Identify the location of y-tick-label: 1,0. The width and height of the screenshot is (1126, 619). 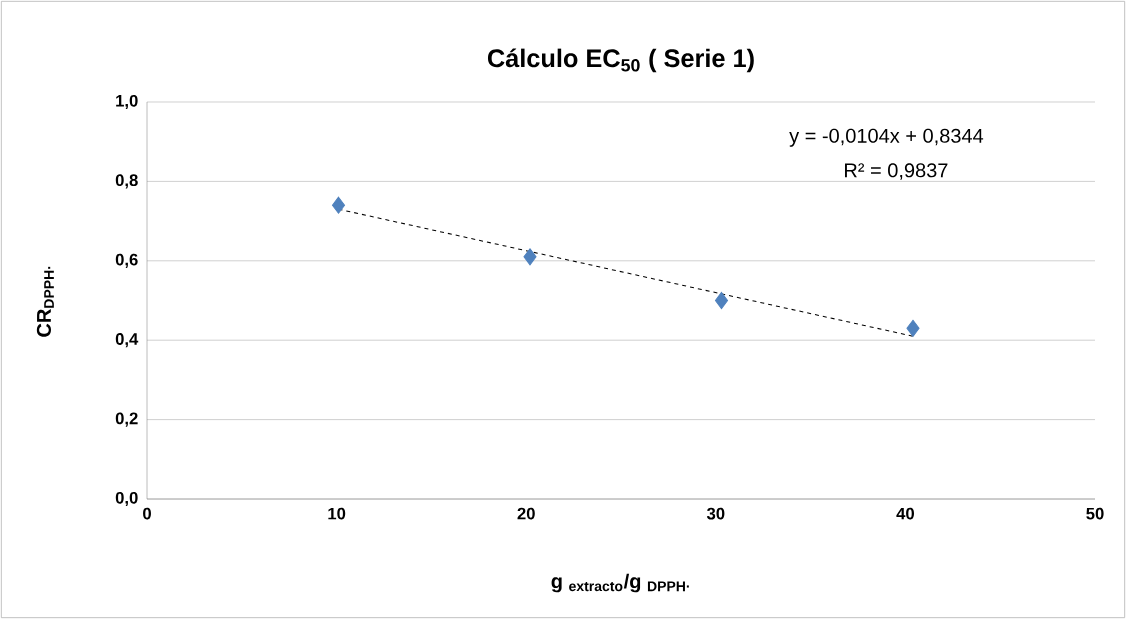
(127, 102).